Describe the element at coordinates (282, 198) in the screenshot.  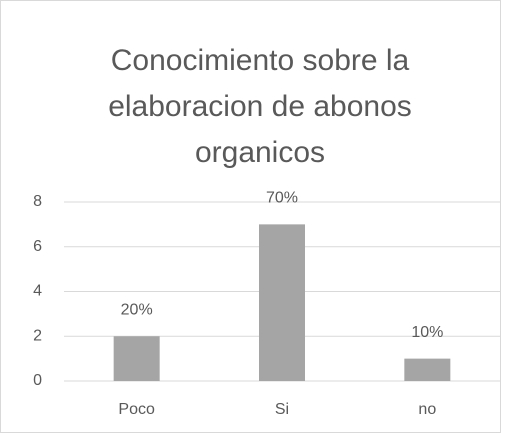
I see `data-label: 70%` at that location.